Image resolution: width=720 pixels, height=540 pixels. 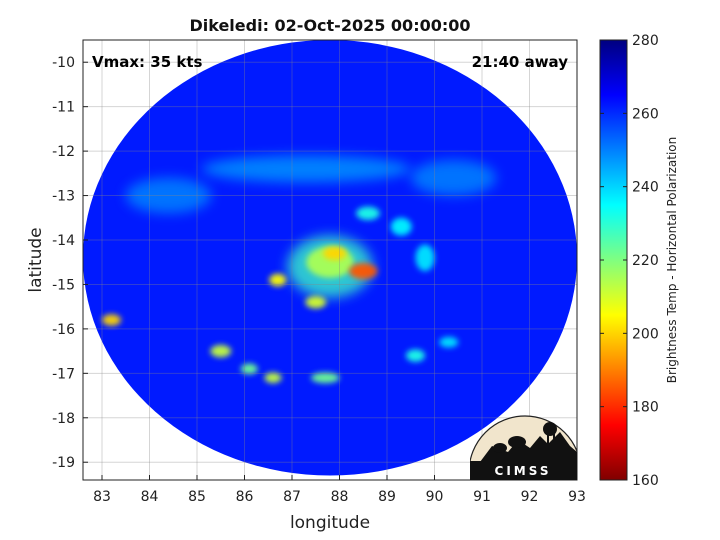 I want to click on colorbar-tick-label: 280, so click(x=645, y=41).